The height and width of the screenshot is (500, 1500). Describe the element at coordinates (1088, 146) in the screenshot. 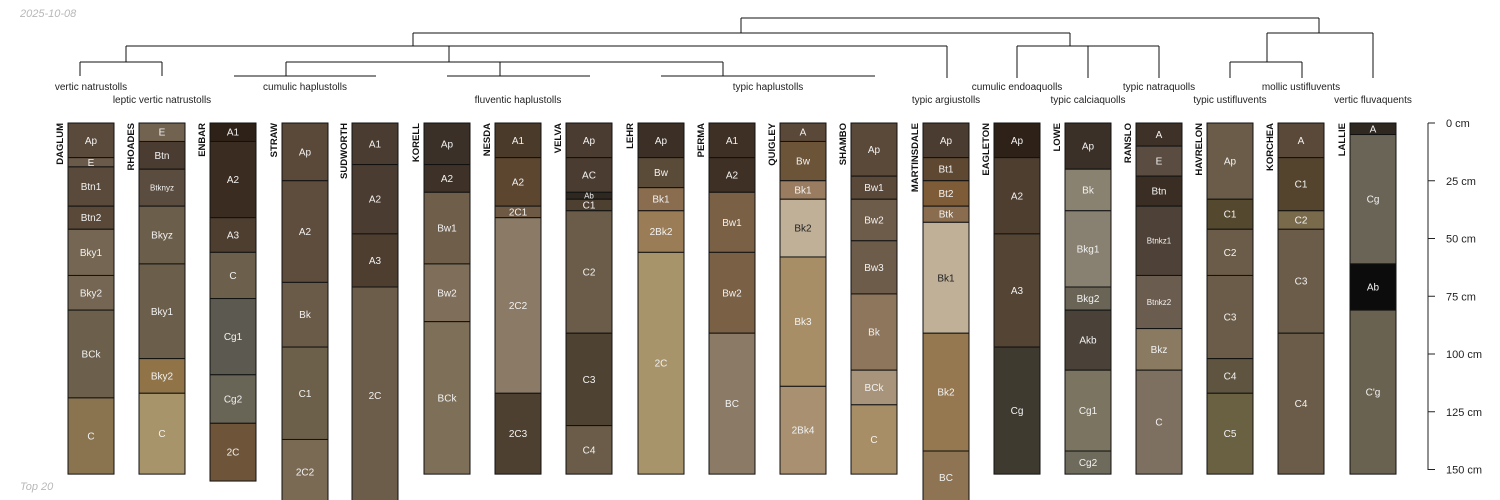

I see `horizon-lowe-ap` at that location.